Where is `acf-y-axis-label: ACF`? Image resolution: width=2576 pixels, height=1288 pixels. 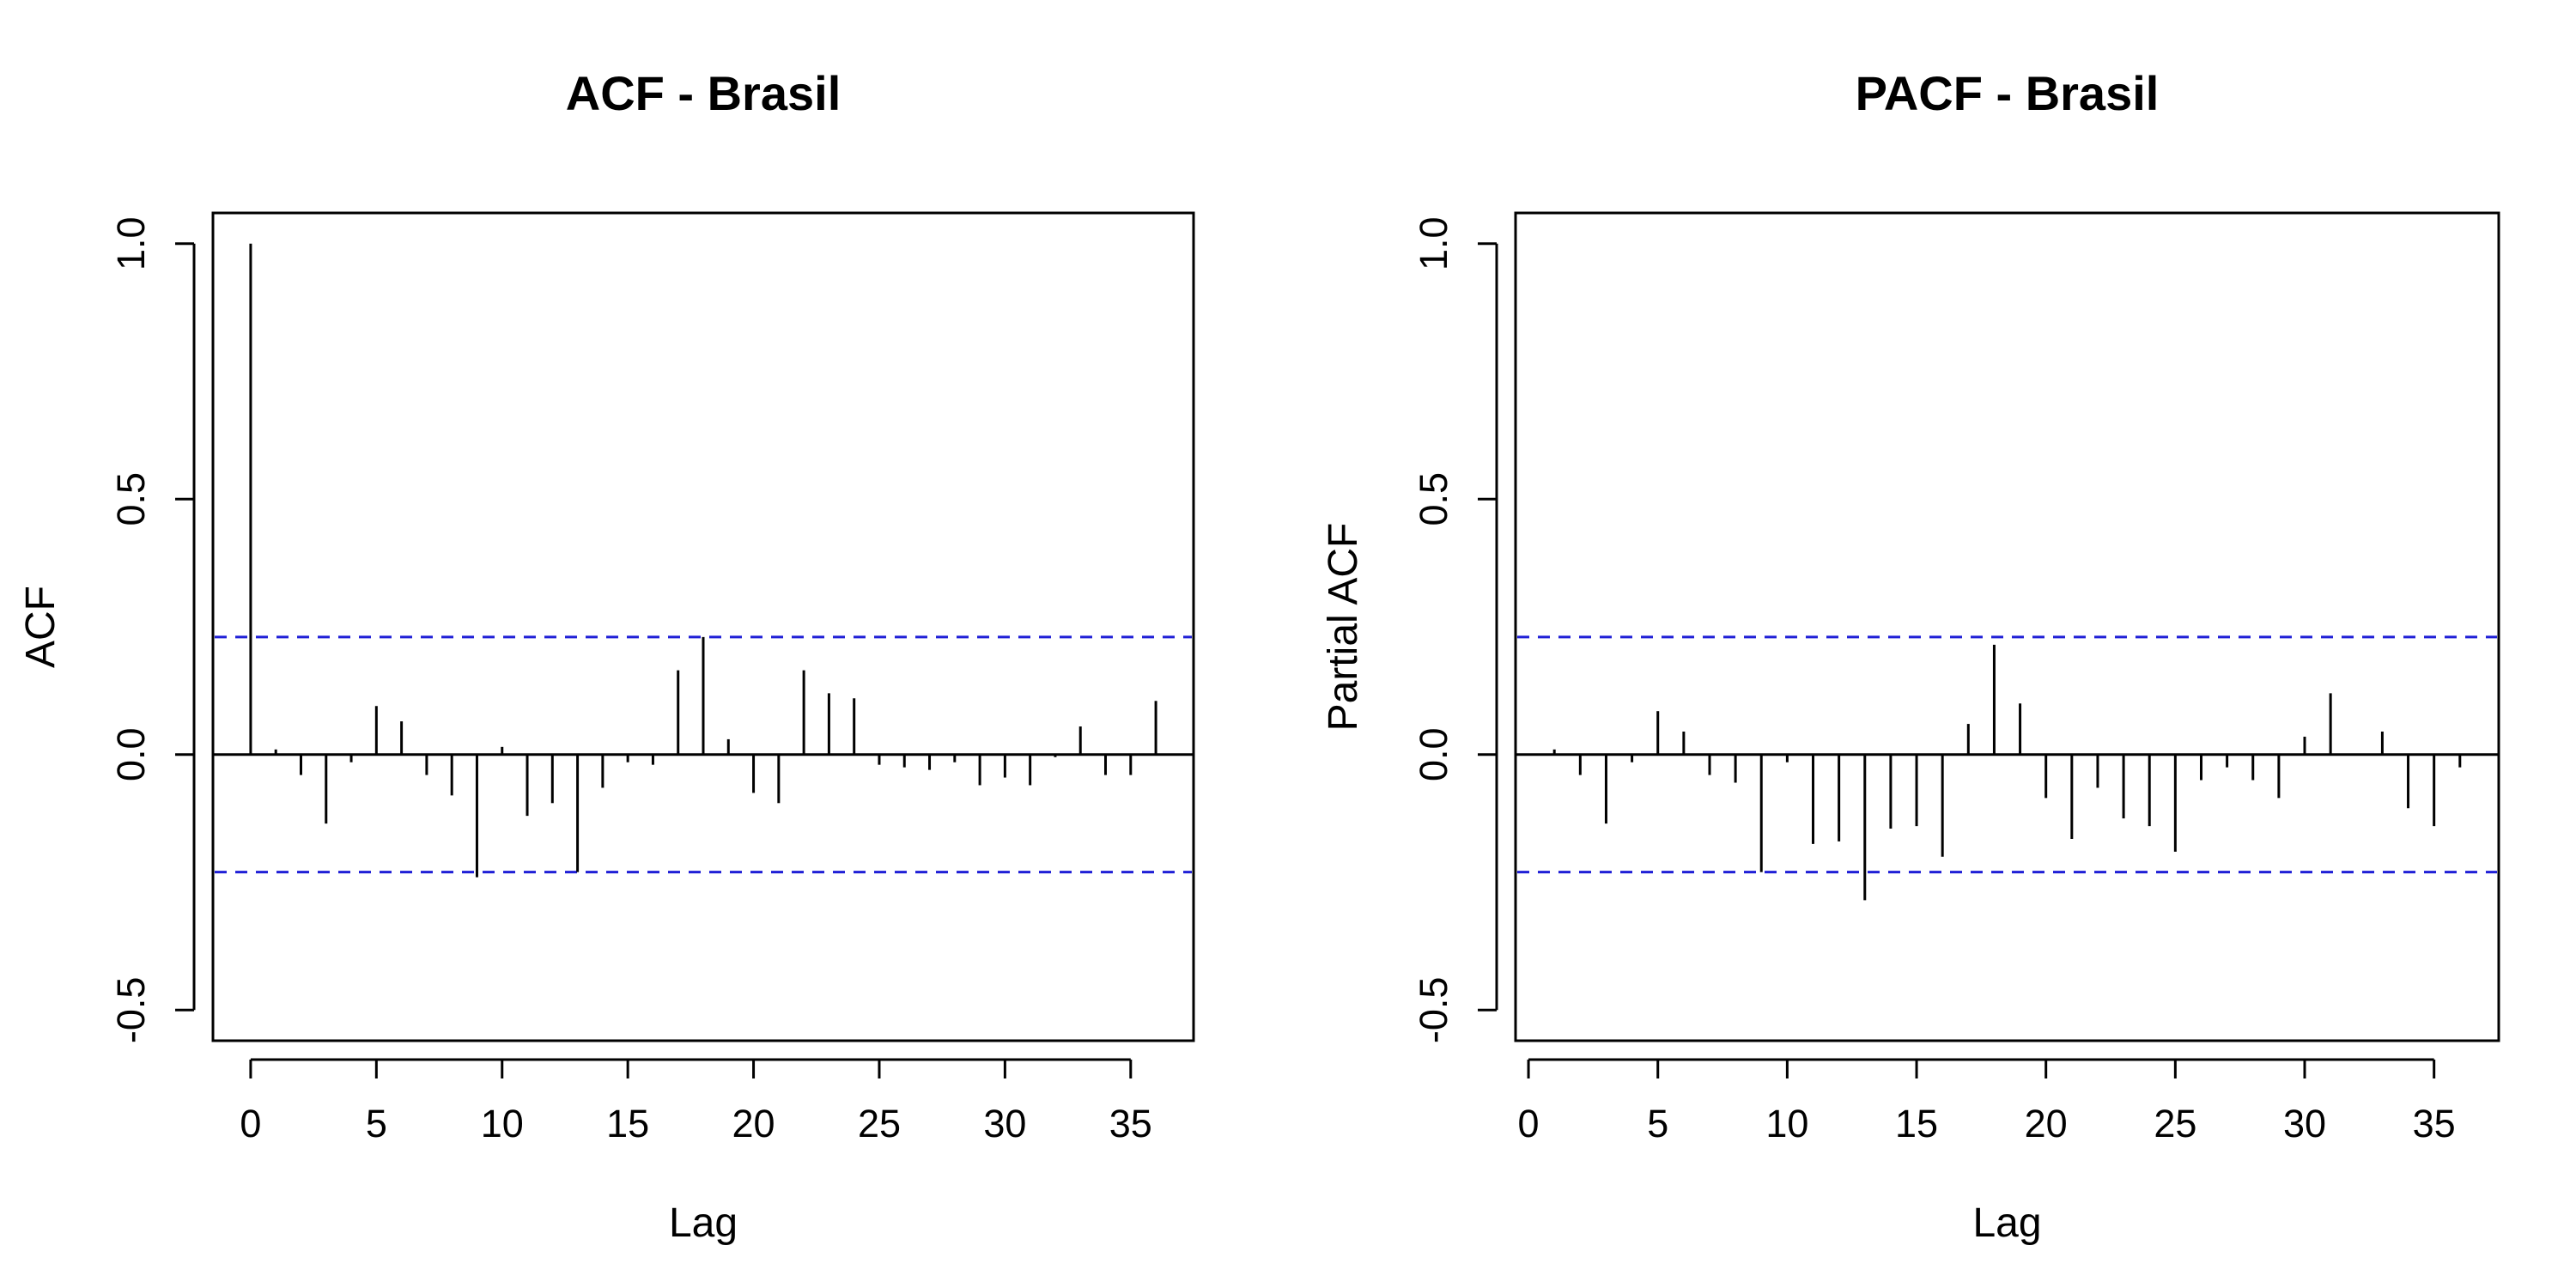 acf-y-axis-label: ACF is located at coordinates (41, 627).